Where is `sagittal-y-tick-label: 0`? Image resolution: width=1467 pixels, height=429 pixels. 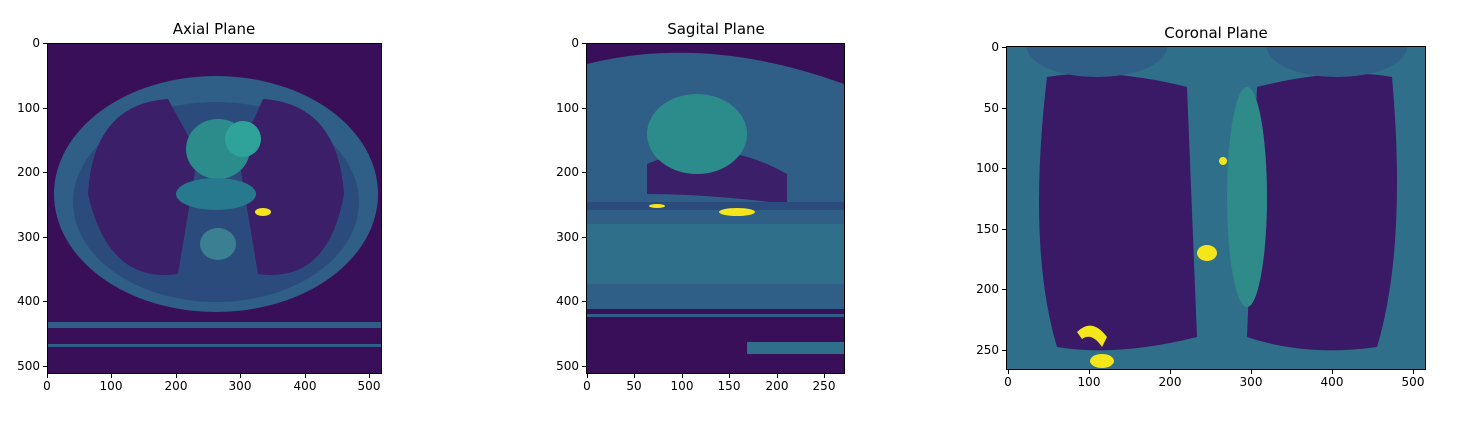 sagittal-y-tick-label: 0 is located at coordinates (575, 43).